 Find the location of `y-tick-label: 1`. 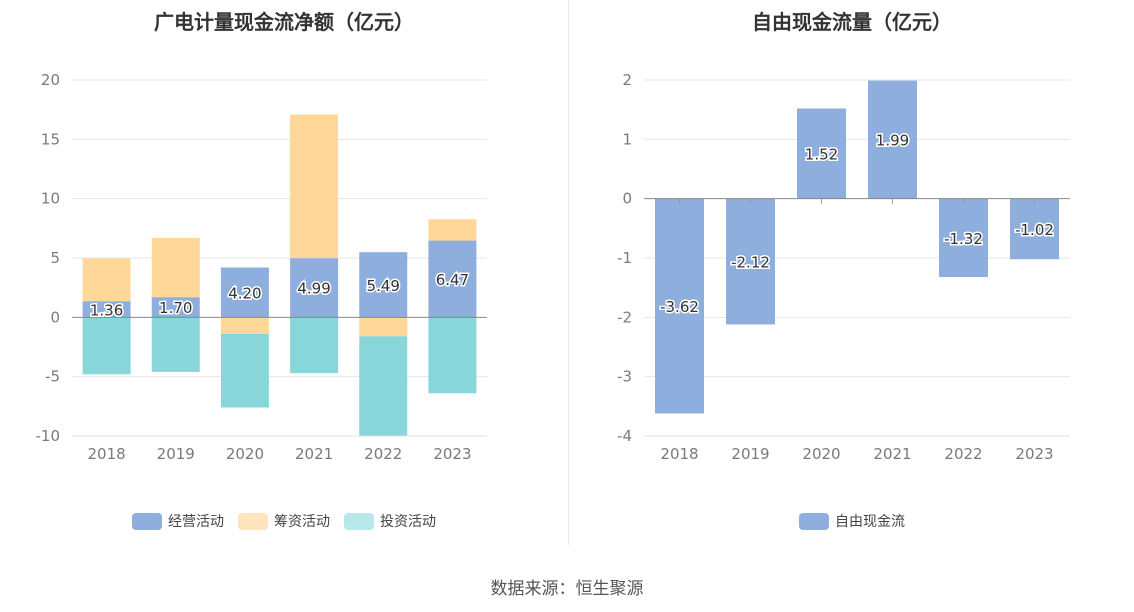

y-tick-label: 1 is located at coordinates (627, 139).